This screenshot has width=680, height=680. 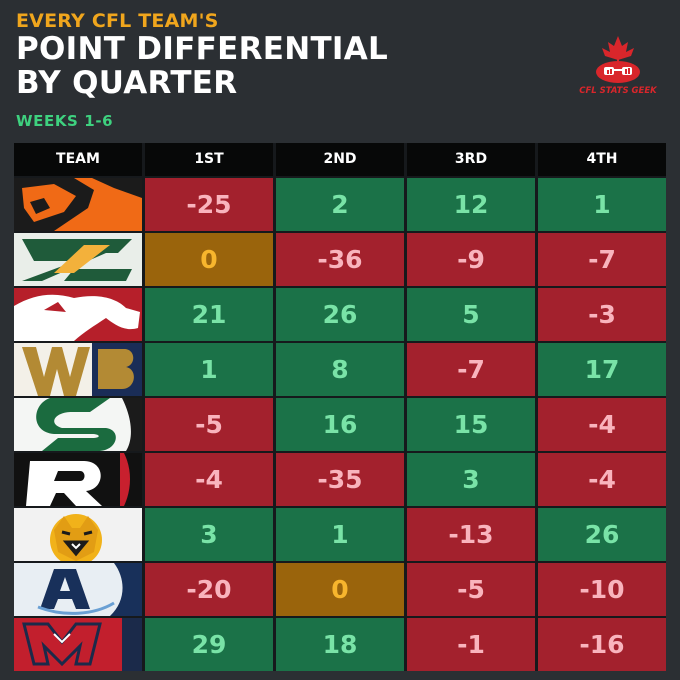 What do you see at coordinates (471, 259) in the screenshot?
I see `value-cell-q3: -9` at bounding box center [471, 259].